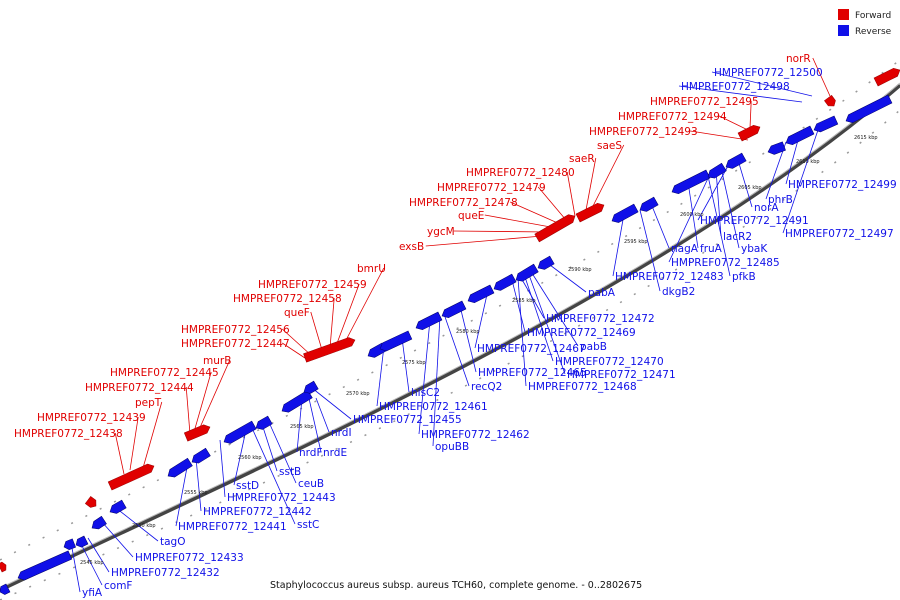 This screenshot has width=900, height=600. Describe the element at coordinates (643, 132) in the screenshot. I see `forward-label-hmpref0772-12493: HMPREF0772_12493` at that location.